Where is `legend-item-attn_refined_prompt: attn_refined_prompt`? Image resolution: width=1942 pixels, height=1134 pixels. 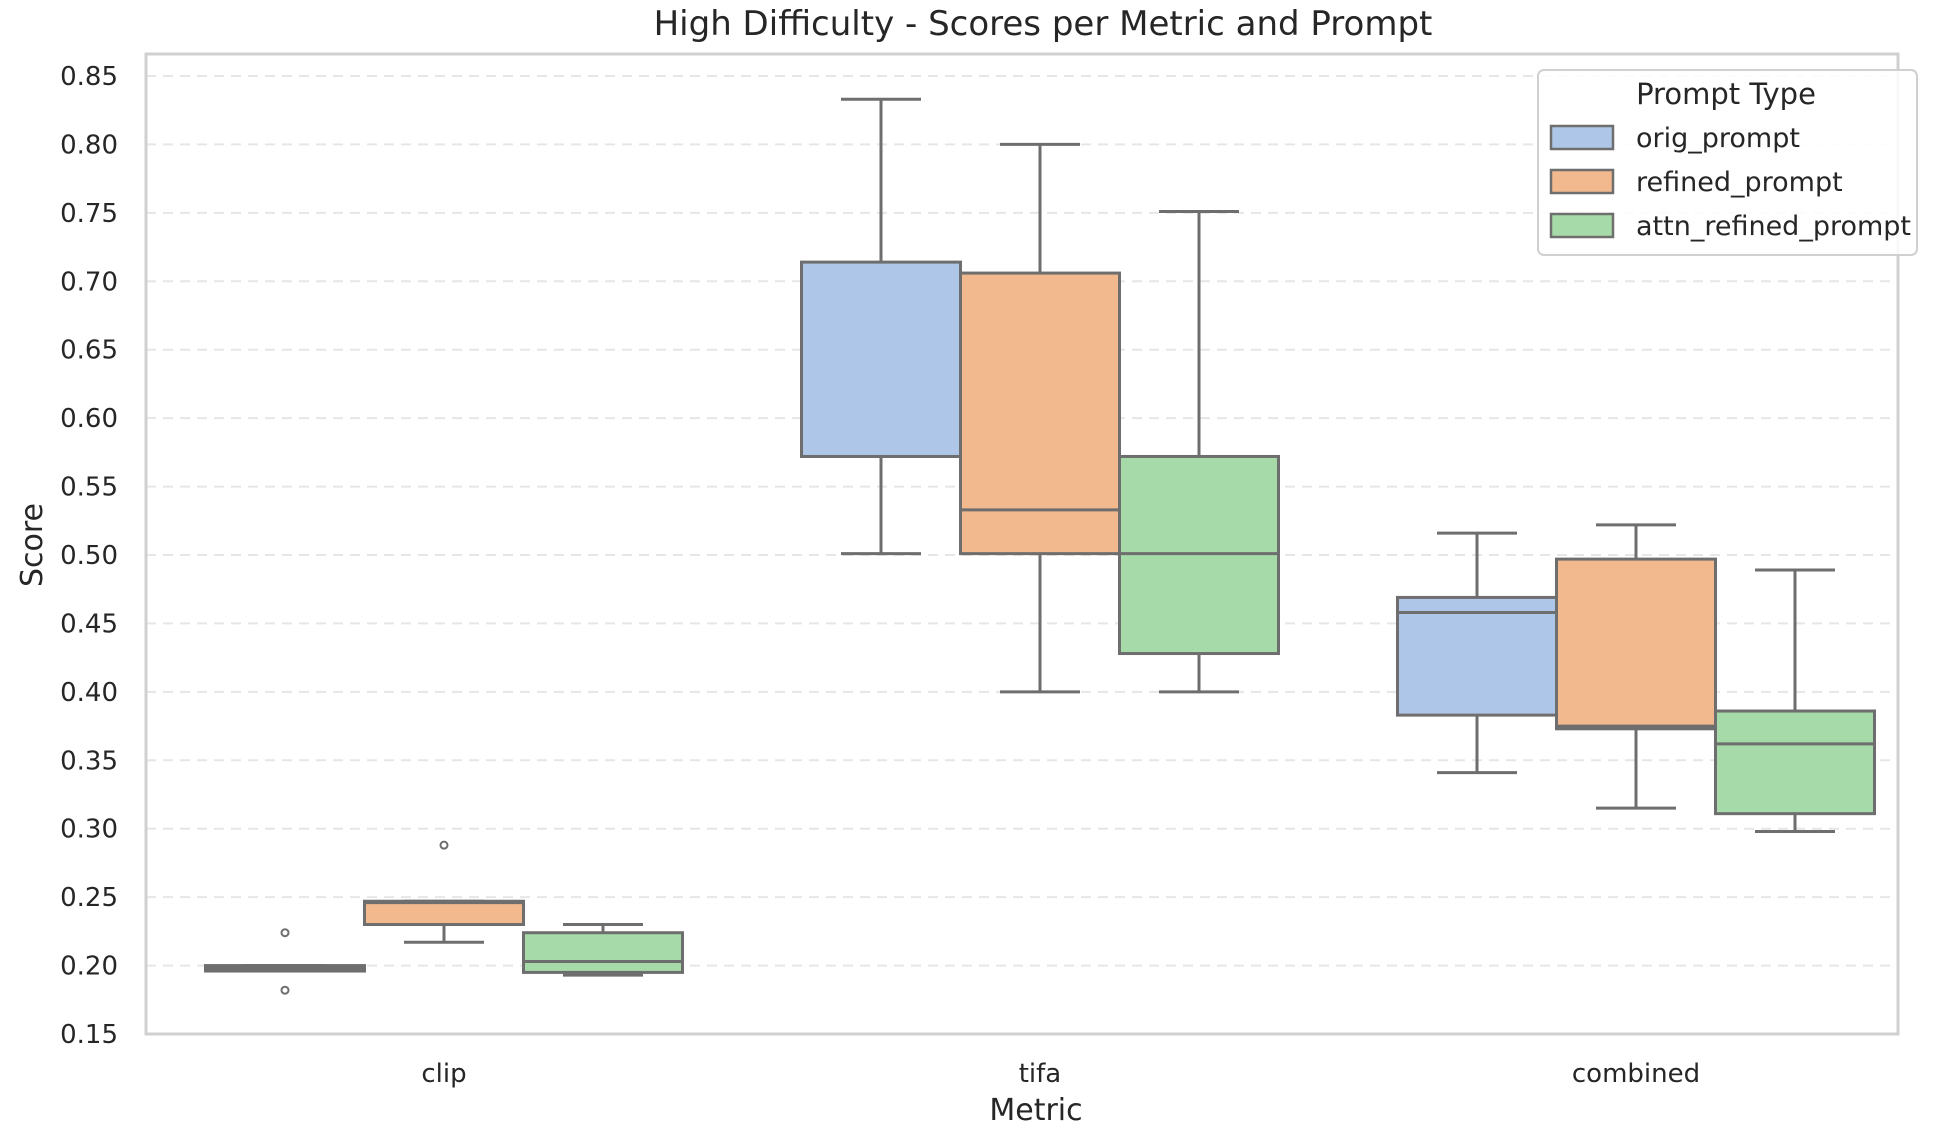 legend-item-attn_refined_prompt: attn_refined_prompt is located at coordinates (1730, 226).